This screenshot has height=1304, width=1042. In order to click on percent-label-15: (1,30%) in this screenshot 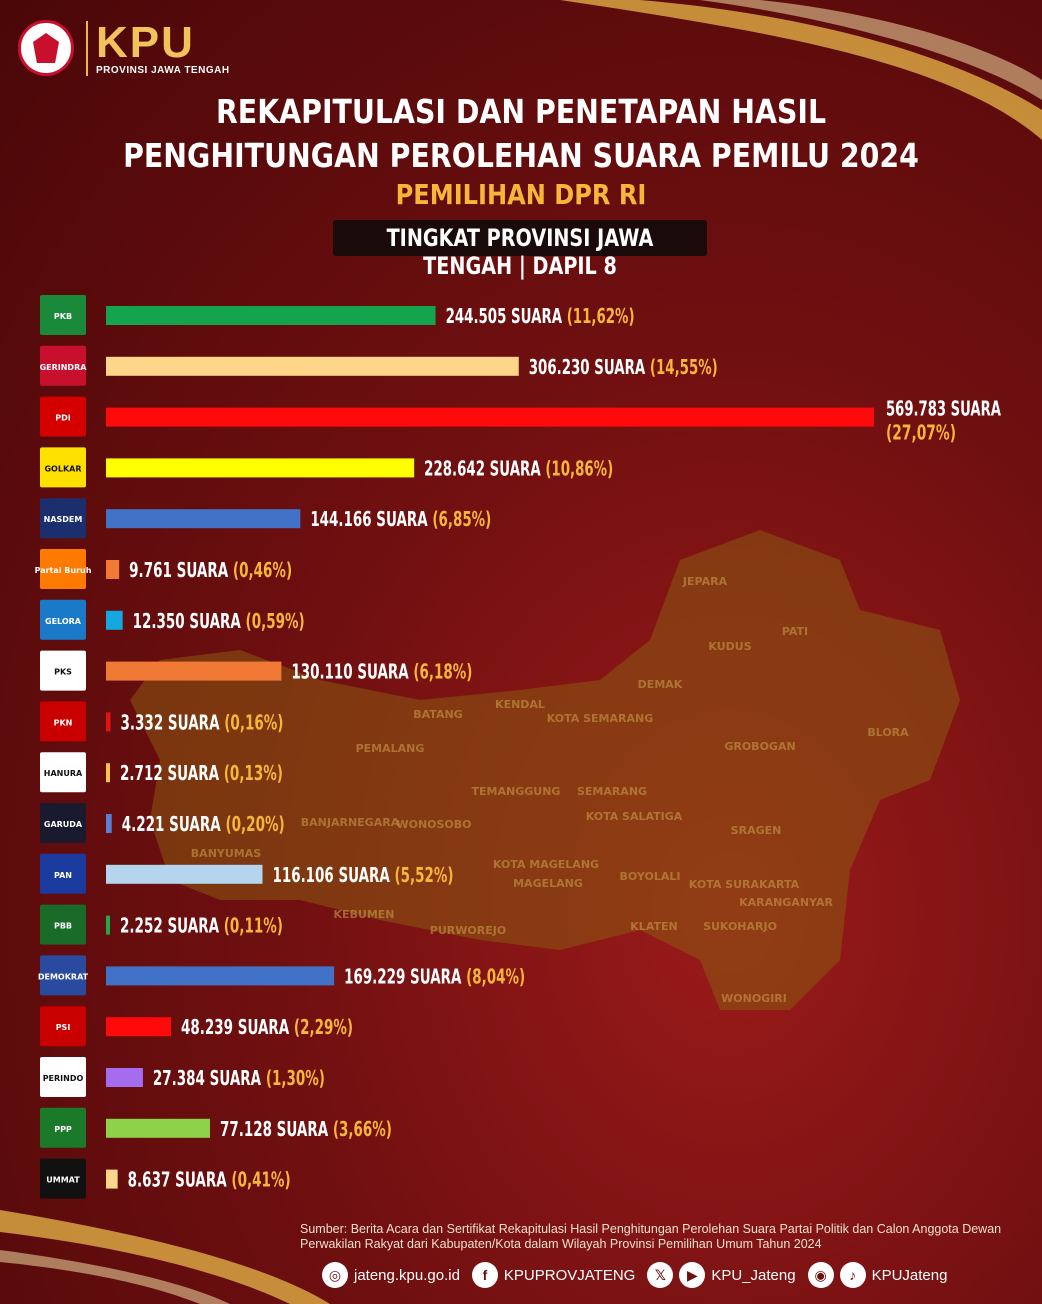, I will do `click(295, 1078)`.